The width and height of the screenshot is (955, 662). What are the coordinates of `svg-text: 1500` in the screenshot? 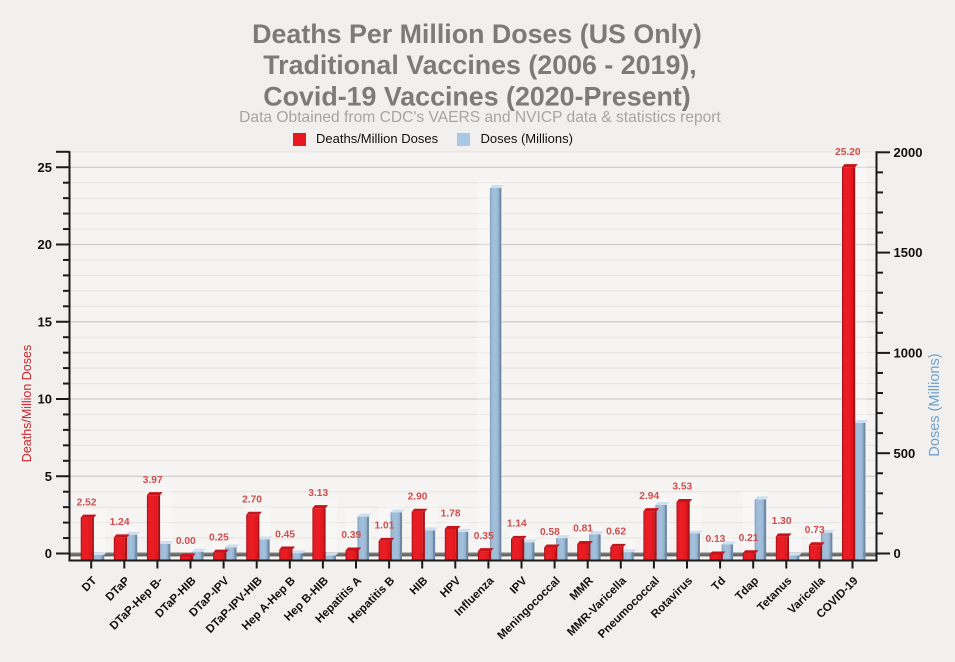 It's located at (908, 252).